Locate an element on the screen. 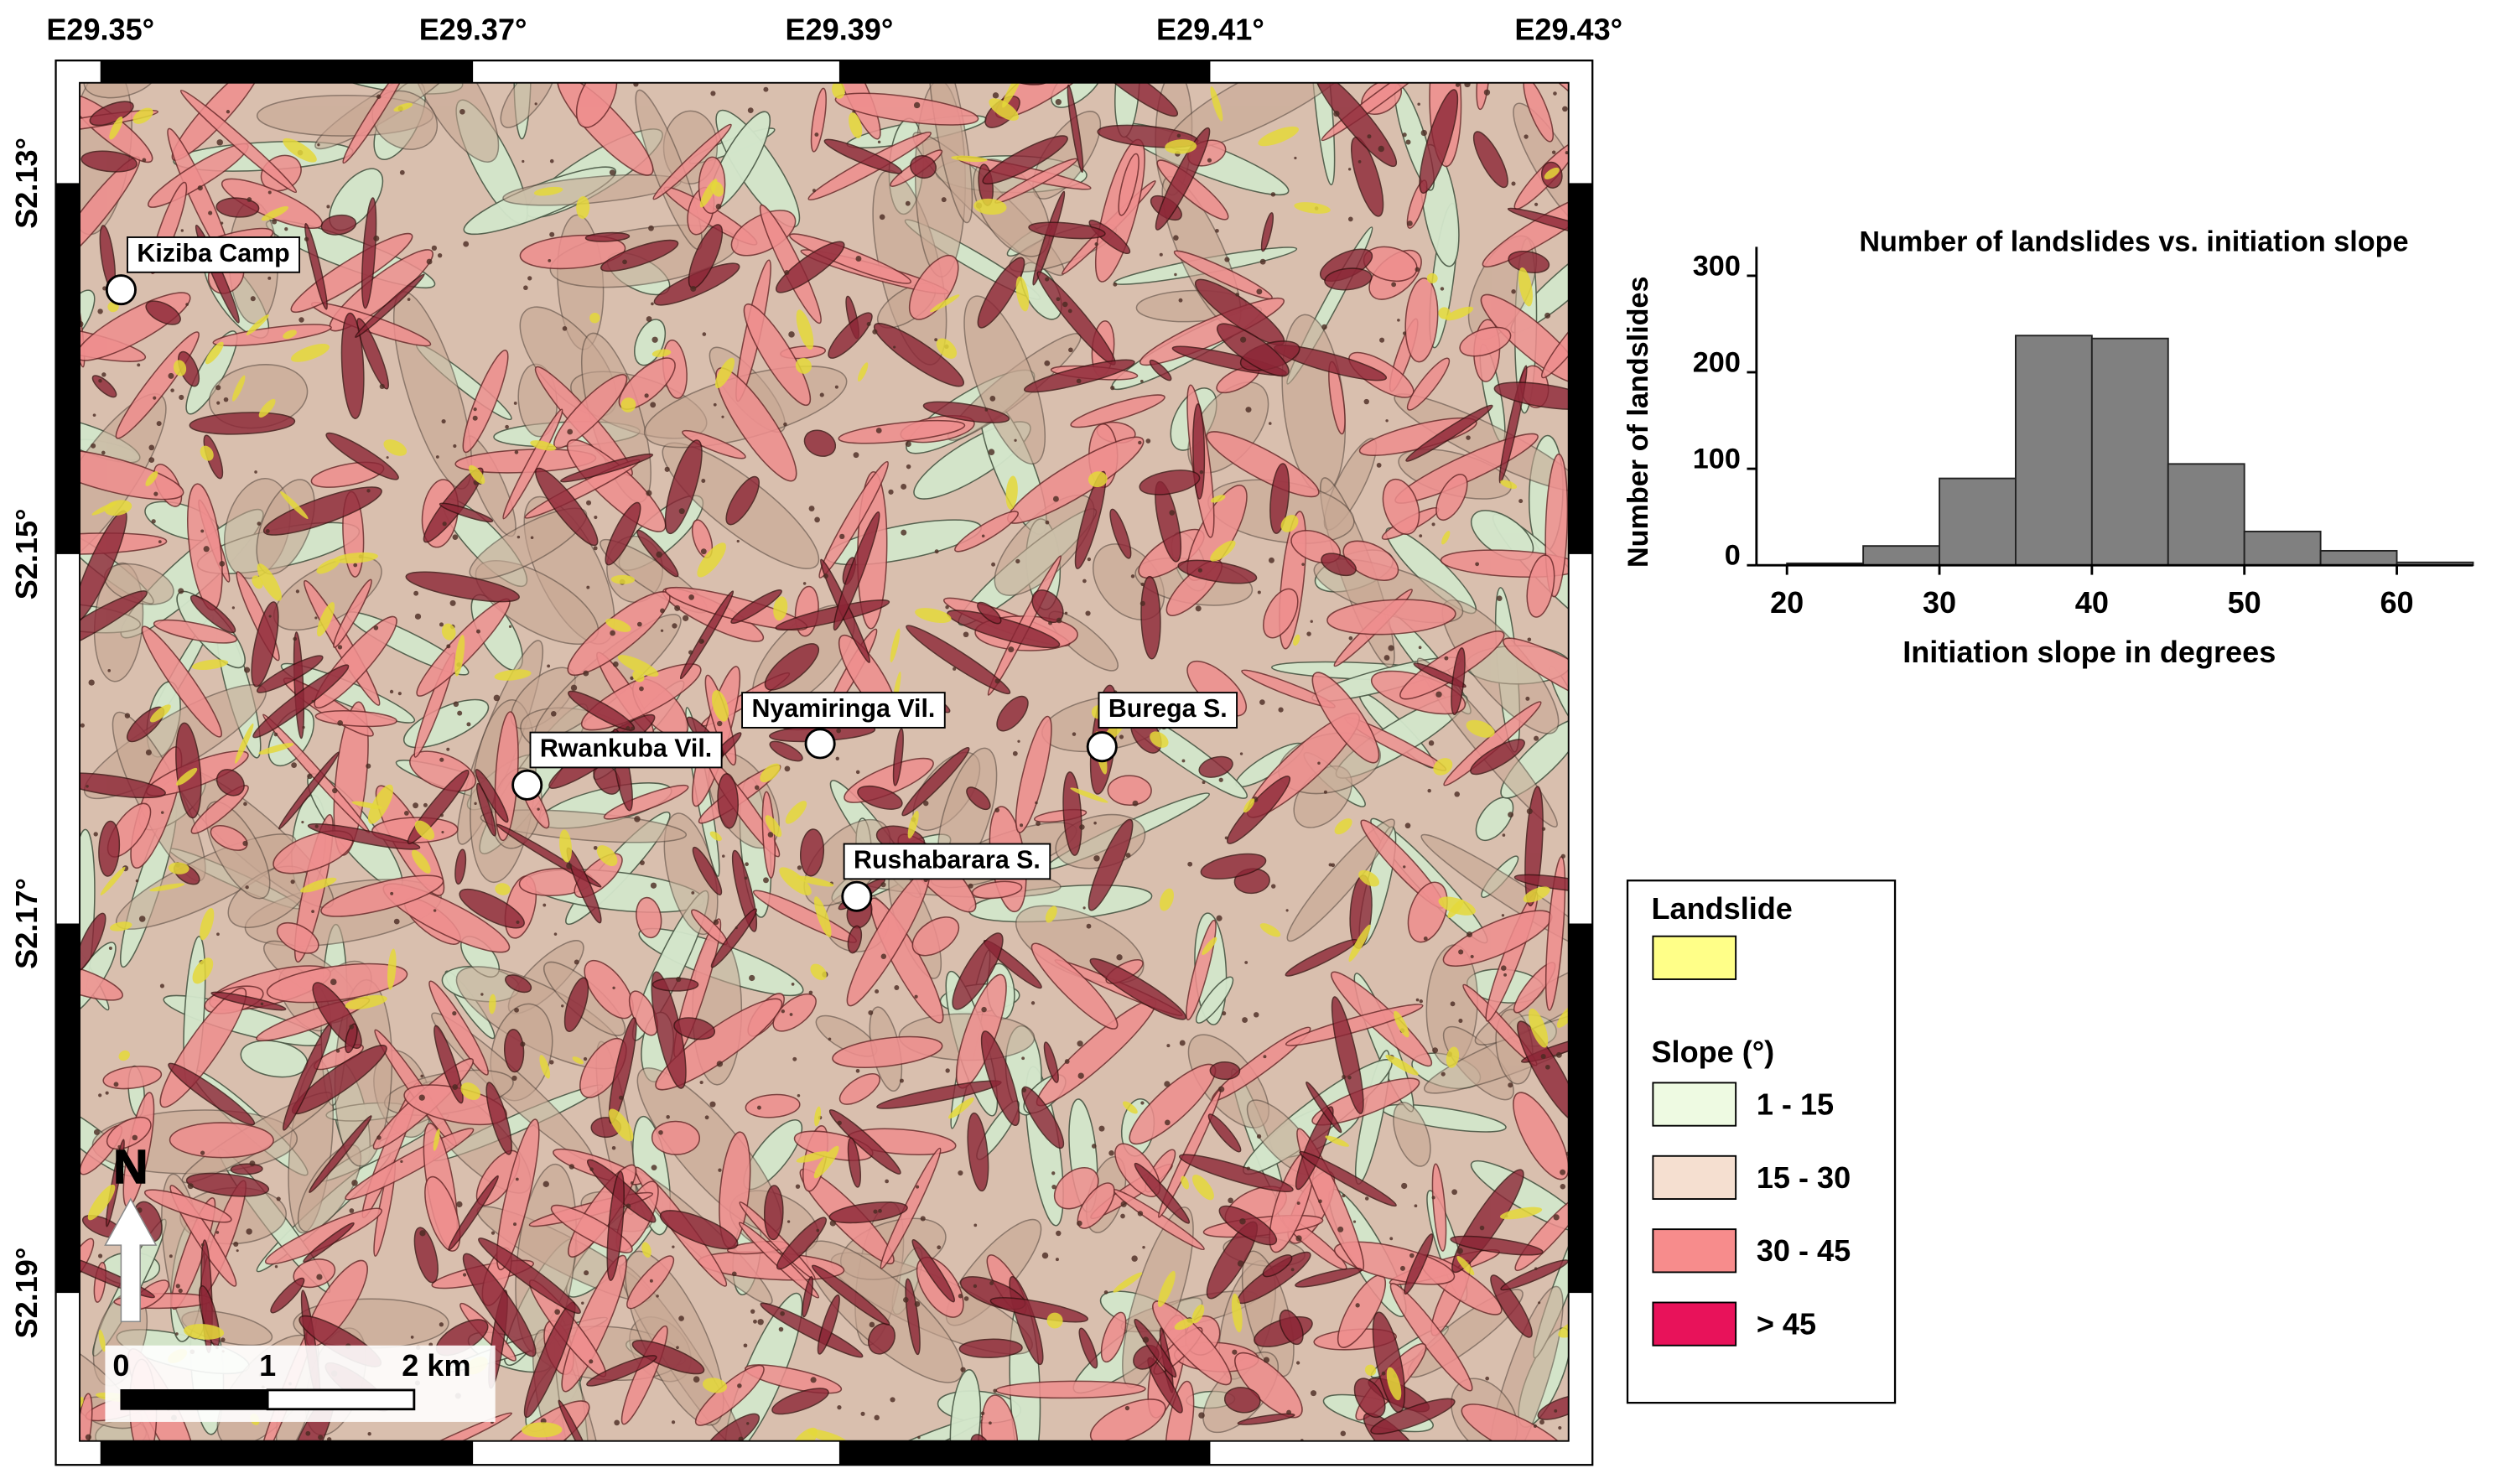 This screenshot has width=2497, height=1484. place-label: Kiziba Camp is located at coordinates (213, 253).